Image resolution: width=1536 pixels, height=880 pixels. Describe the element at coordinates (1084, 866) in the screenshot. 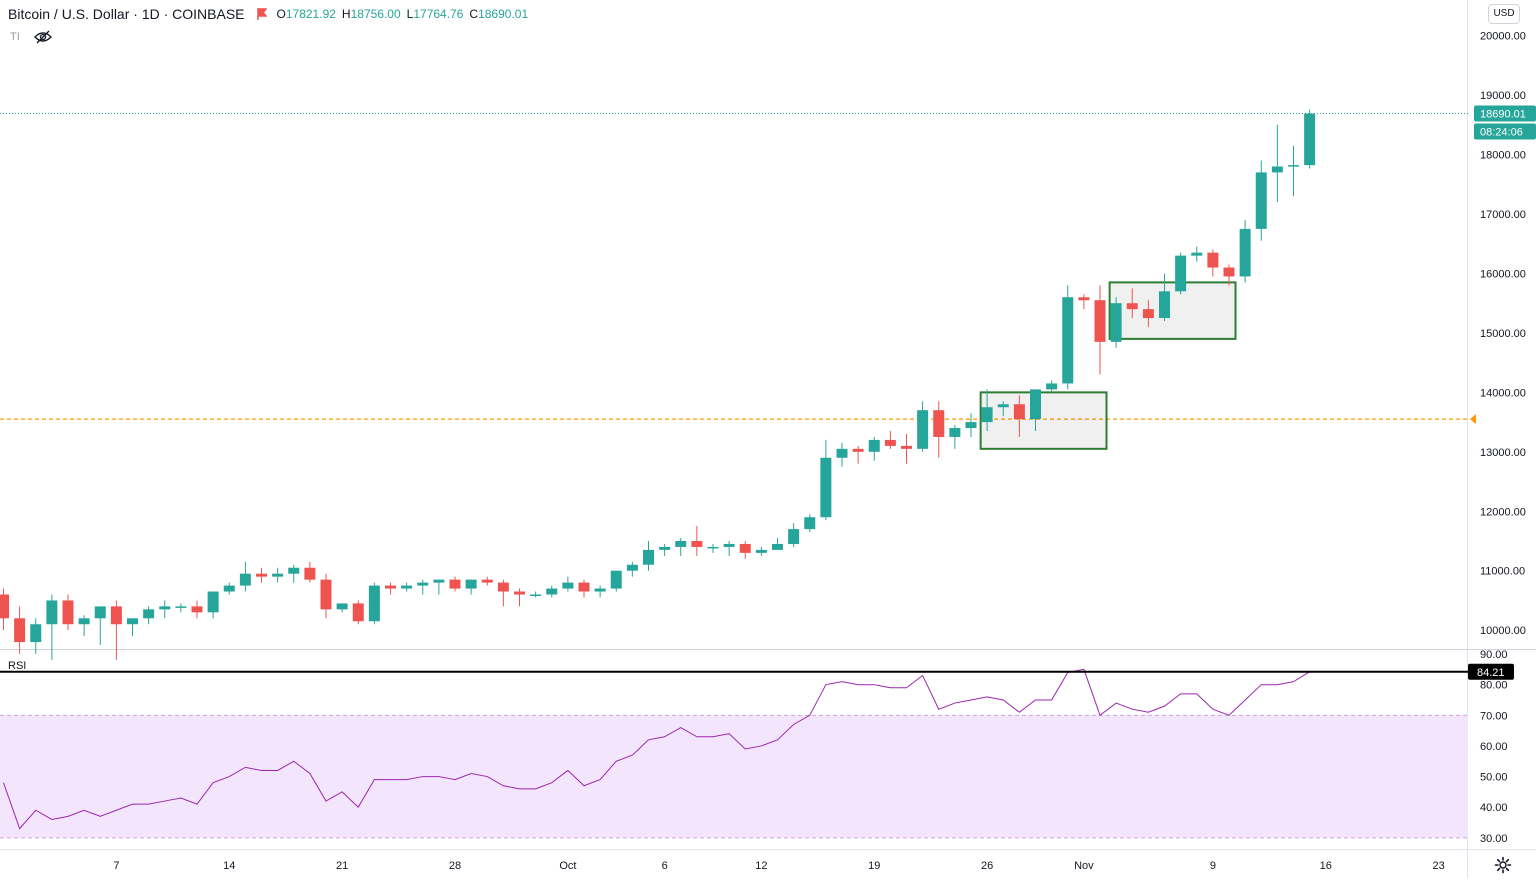

I see `time-tick-label: Nov` at that location.